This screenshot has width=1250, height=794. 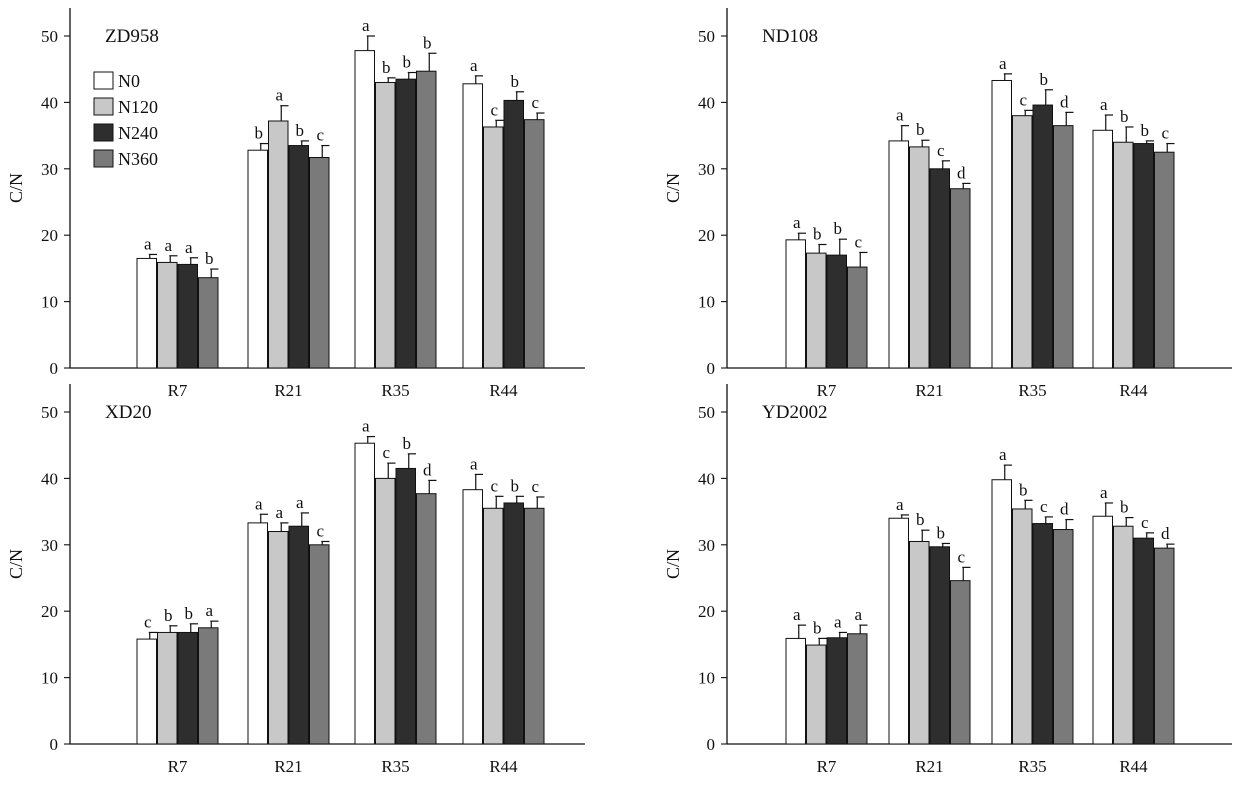 What do you see at coordinates (132, 36) in the screenshot?
I see `panel-title: ZD958` at bounding box center [132, 36].